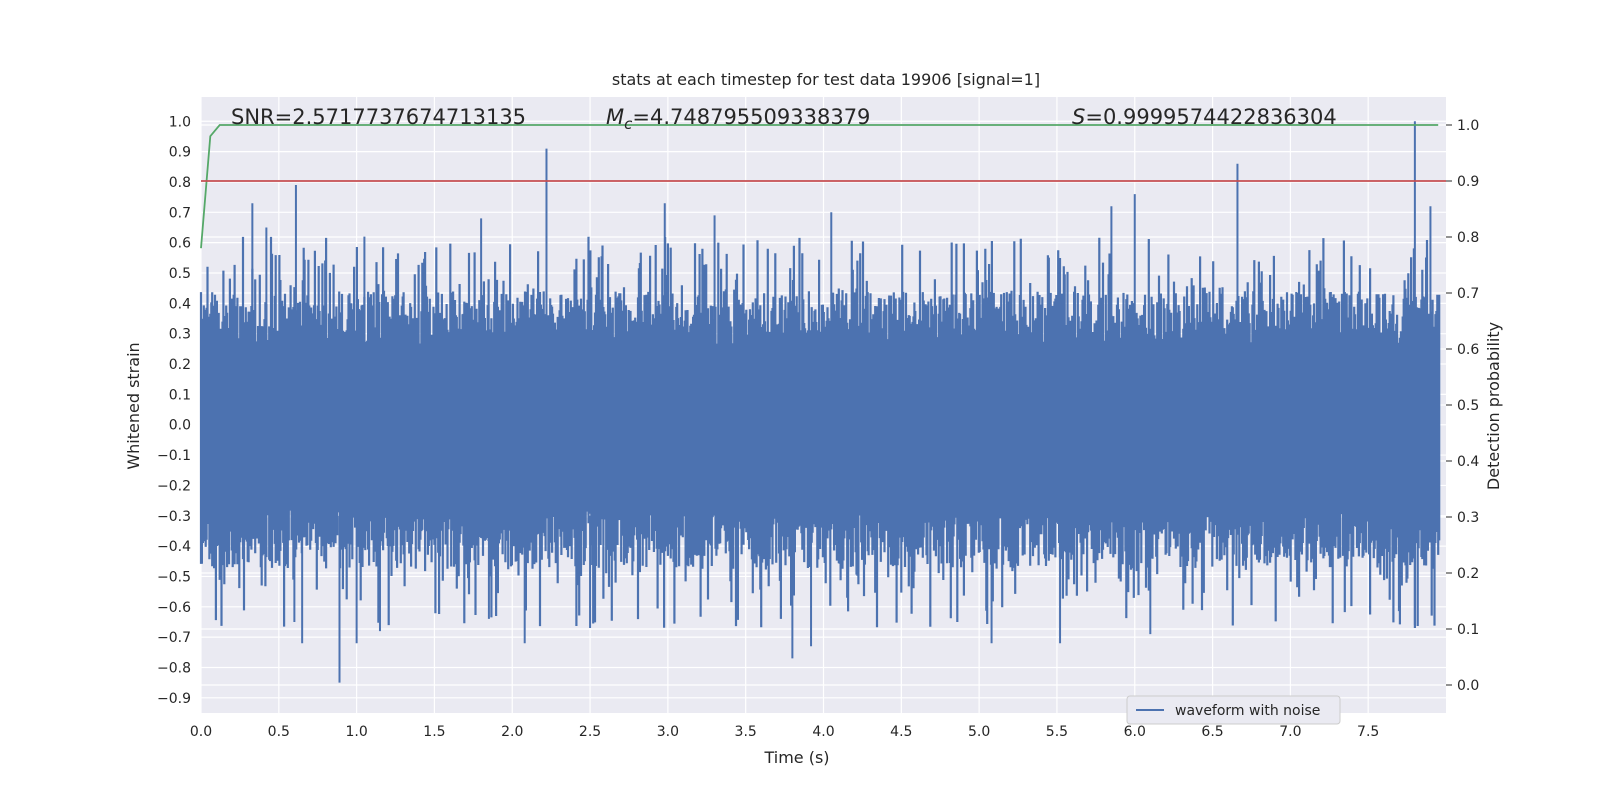  What do you see at coordinates (180, 274) in the screenshot?
I see `y-tick-label: 0.5` at bounding box center [180, 274].